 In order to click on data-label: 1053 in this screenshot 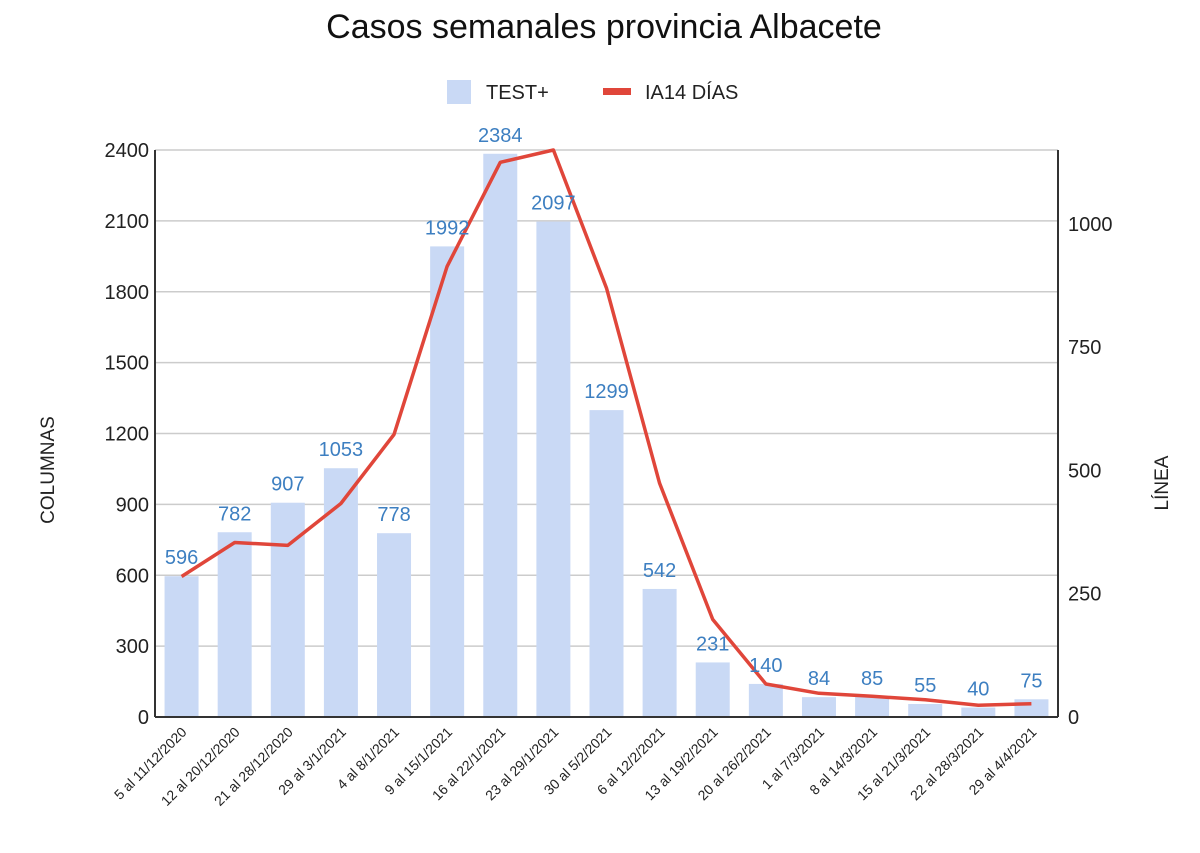, I will do `click(341, 450)`.